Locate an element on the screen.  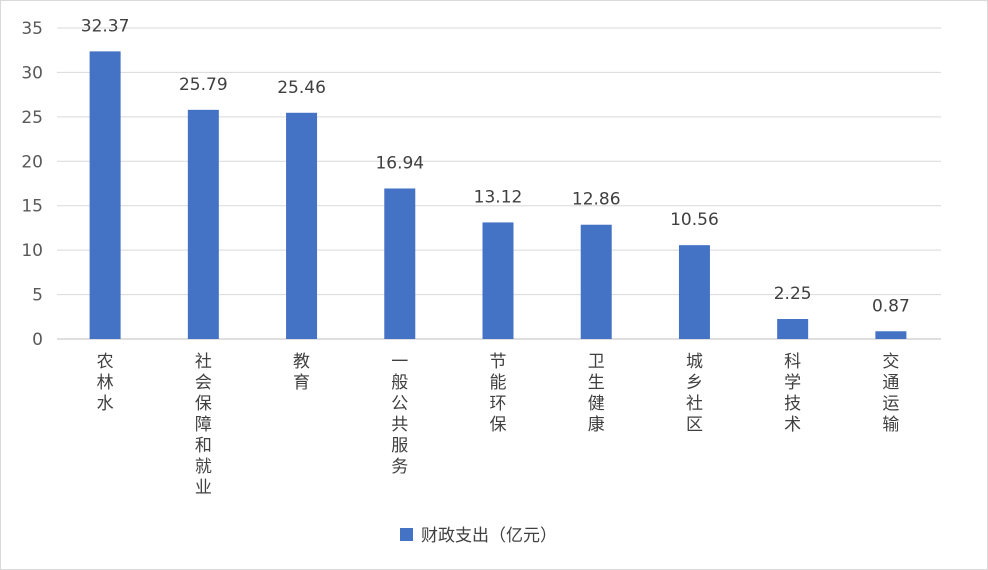
y-tick-label: 20 is located at coordinates (32, 162).